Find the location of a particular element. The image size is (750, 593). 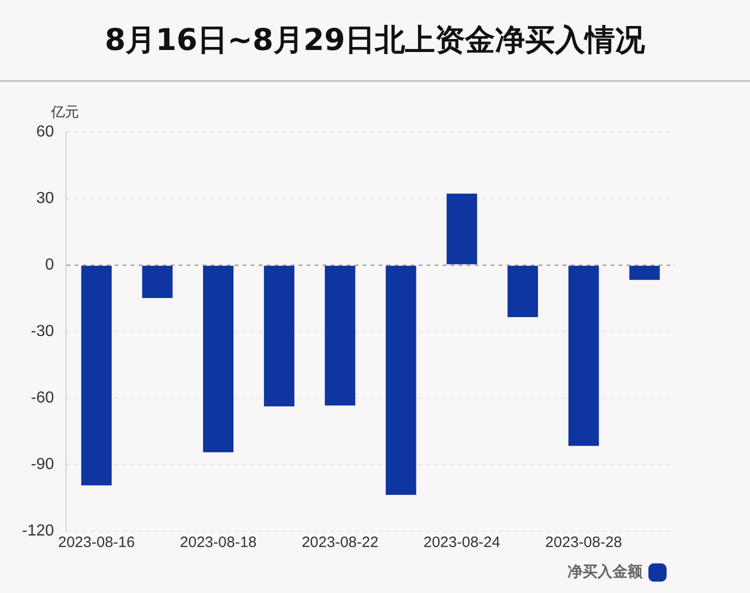

x-tick-label: 2023-08-18 is located at coordinates (218, 543).